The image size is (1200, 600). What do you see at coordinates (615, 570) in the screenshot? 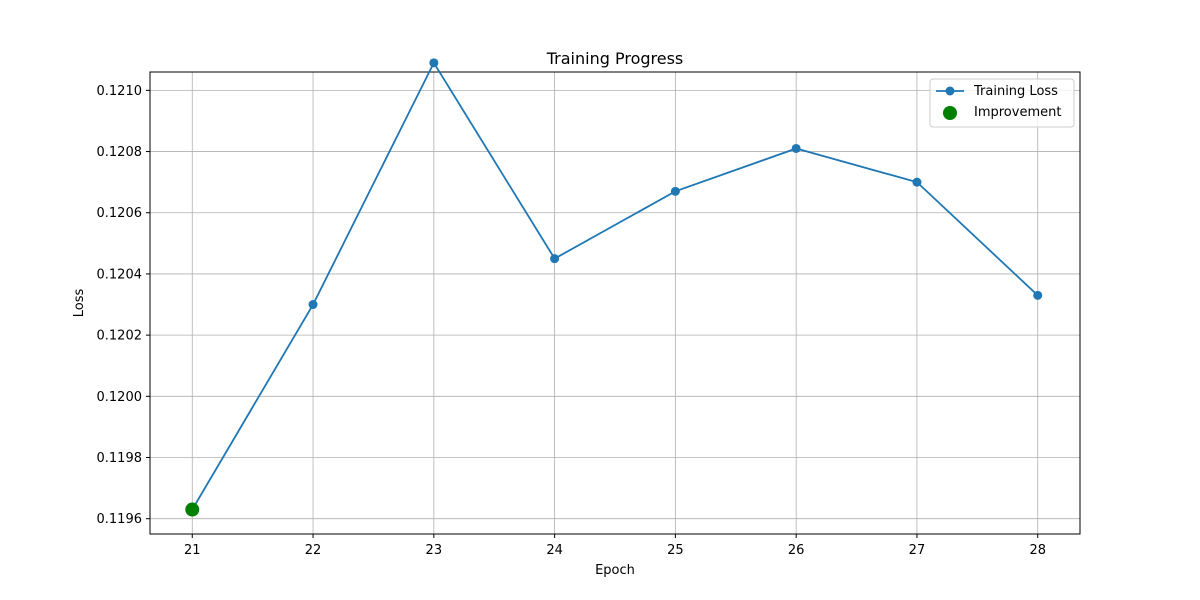
I see `x-axis-label: Epoch` at bounding box center [615, 570].